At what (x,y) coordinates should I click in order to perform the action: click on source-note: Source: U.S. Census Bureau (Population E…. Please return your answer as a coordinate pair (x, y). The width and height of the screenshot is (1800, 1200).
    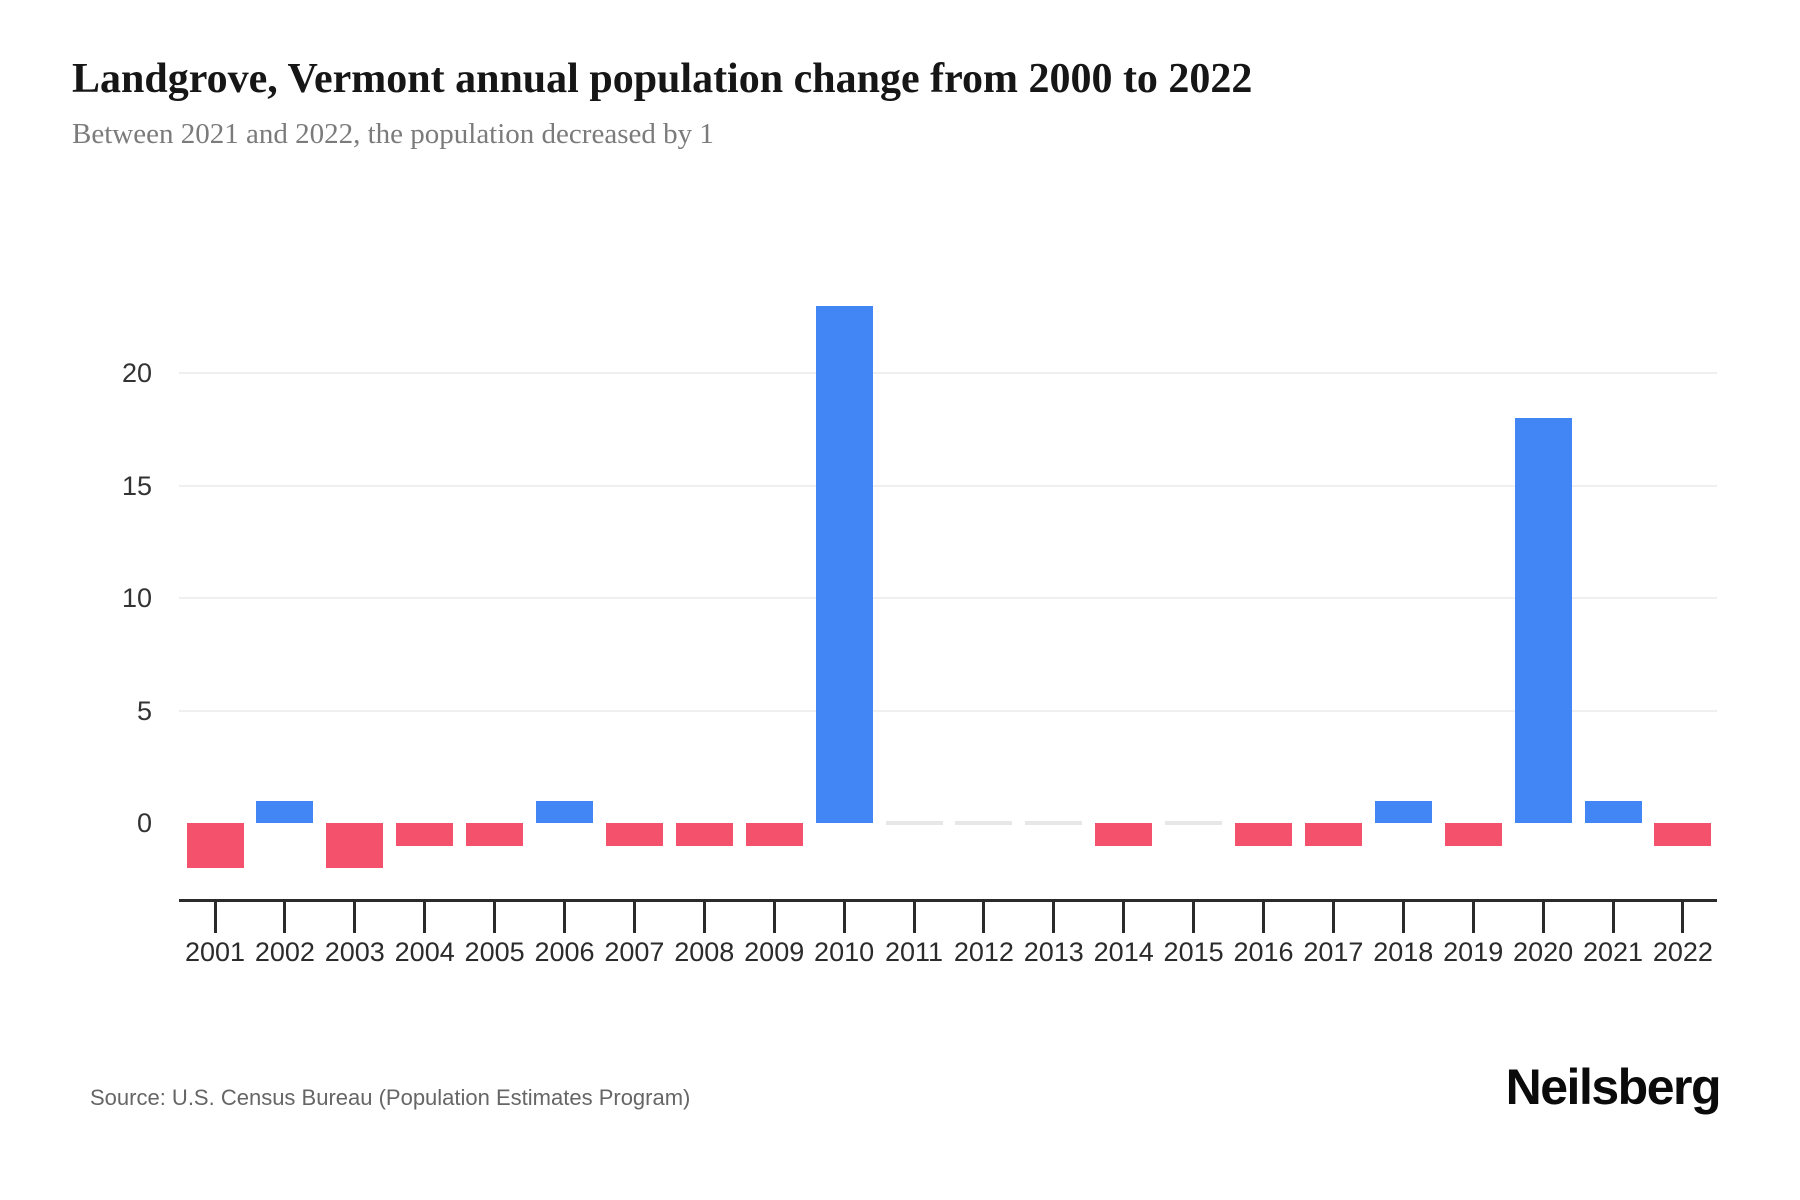
    Looking at the image, I should click on (390, 1097).